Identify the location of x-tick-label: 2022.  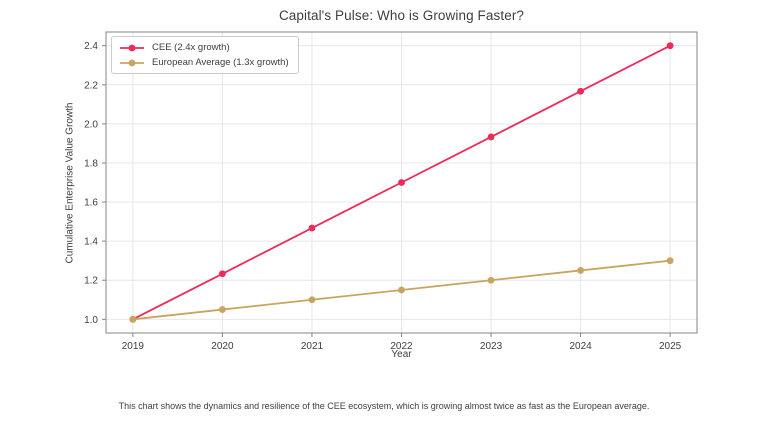
(401, 346).